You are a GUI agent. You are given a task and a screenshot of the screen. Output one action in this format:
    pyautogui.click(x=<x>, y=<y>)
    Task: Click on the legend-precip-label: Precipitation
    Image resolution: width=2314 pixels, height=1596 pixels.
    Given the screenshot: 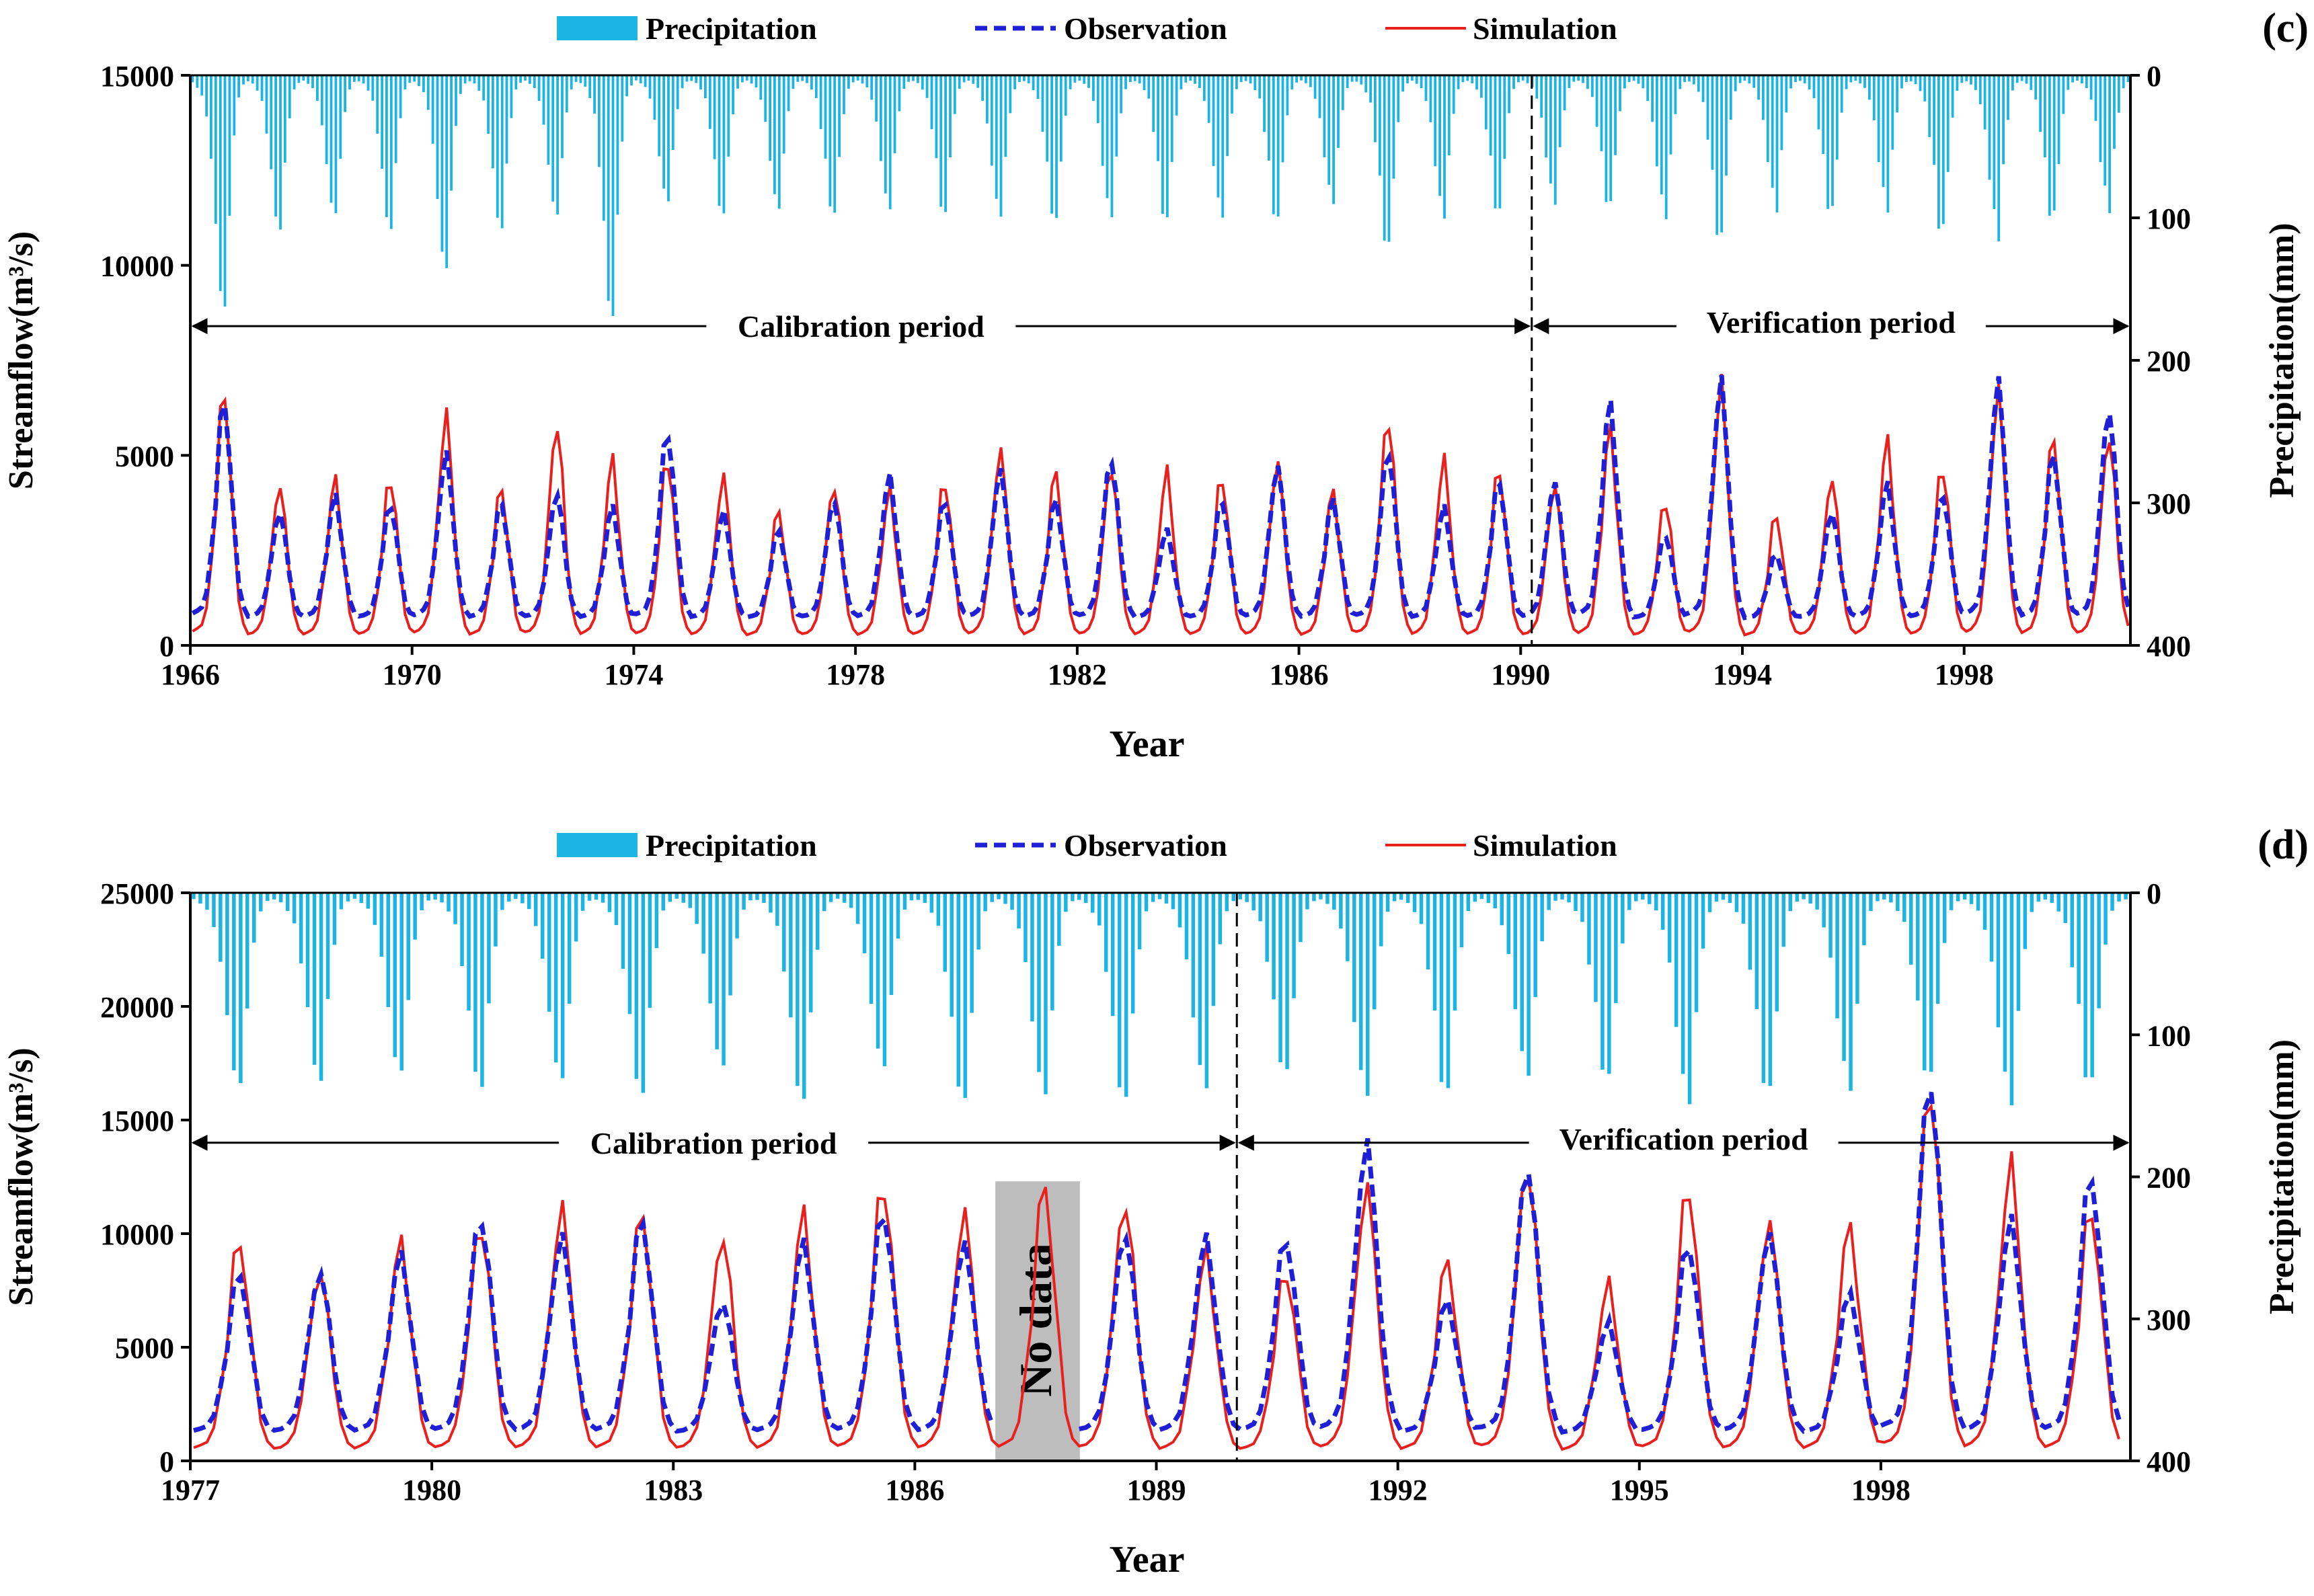 What is the action you would take?
    pyautogui.click(x=731, y=845)
    